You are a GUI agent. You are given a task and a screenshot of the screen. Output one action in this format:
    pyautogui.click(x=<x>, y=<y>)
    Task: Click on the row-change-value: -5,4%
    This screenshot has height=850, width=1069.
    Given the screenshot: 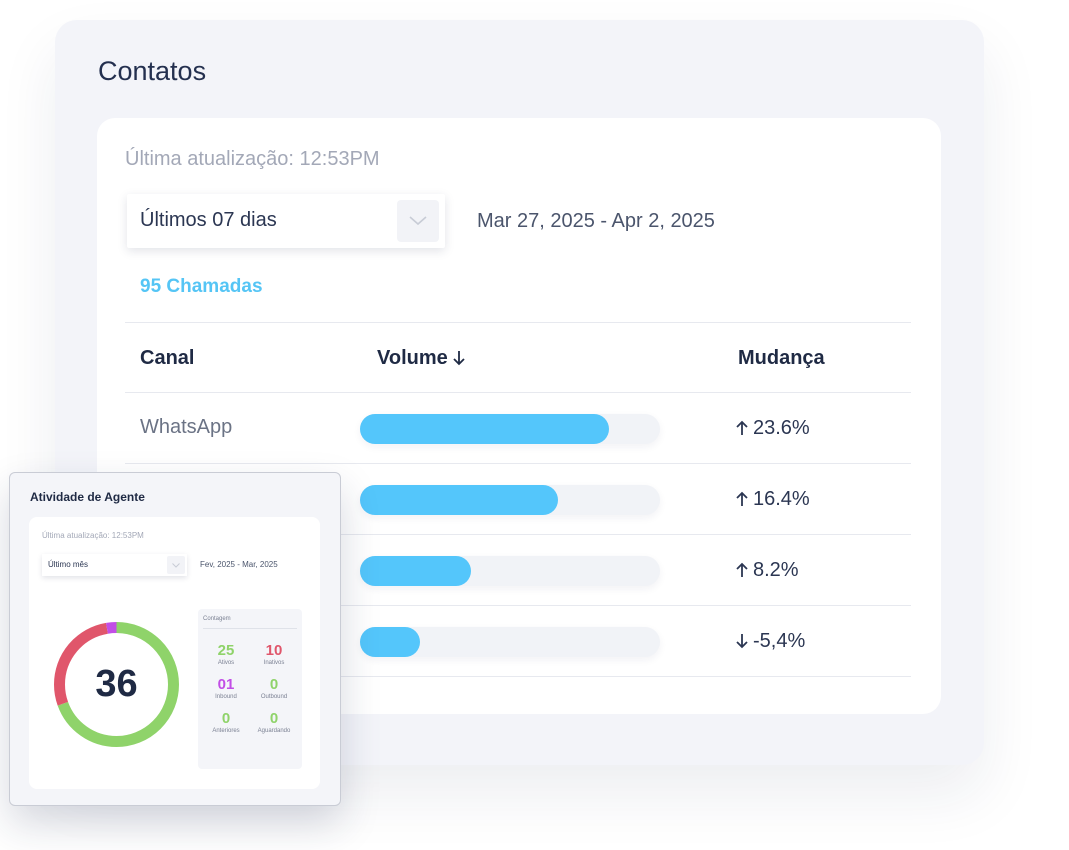 What is the action you would take?
    pyautogui.click(x=779, y=641)
    